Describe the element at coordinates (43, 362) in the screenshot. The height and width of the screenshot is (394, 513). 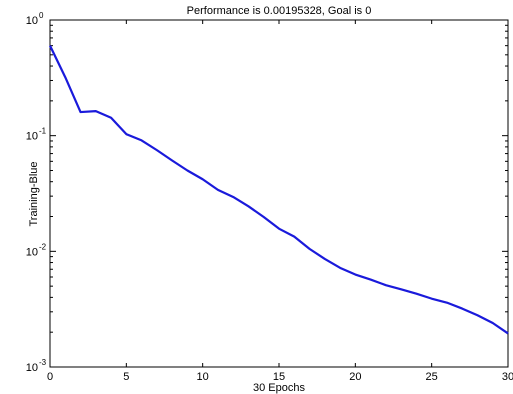
I see `y-tick-exponent: -3` at that location.